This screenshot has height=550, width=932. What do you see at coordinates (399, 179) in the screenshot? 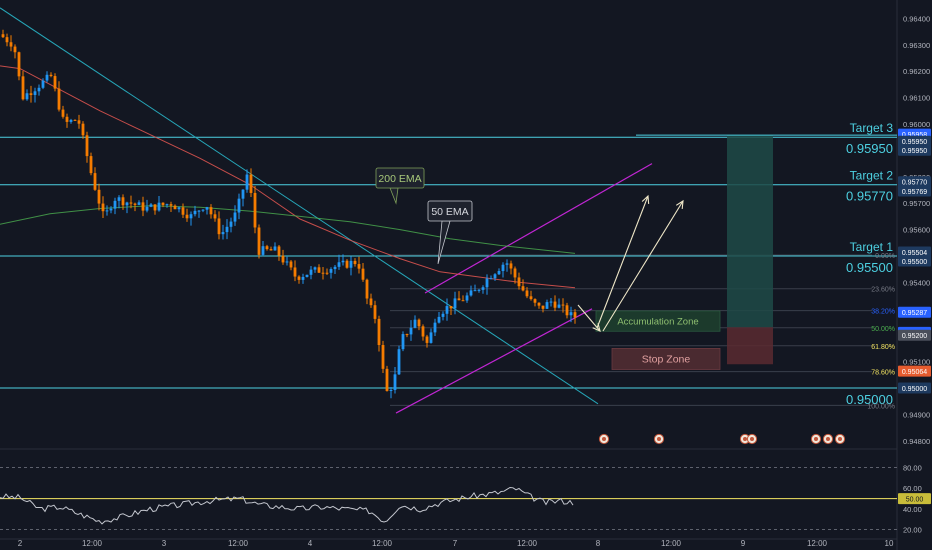
I see `ema-200-callout-text: 200 EMA` at bounding box center [399, 179].